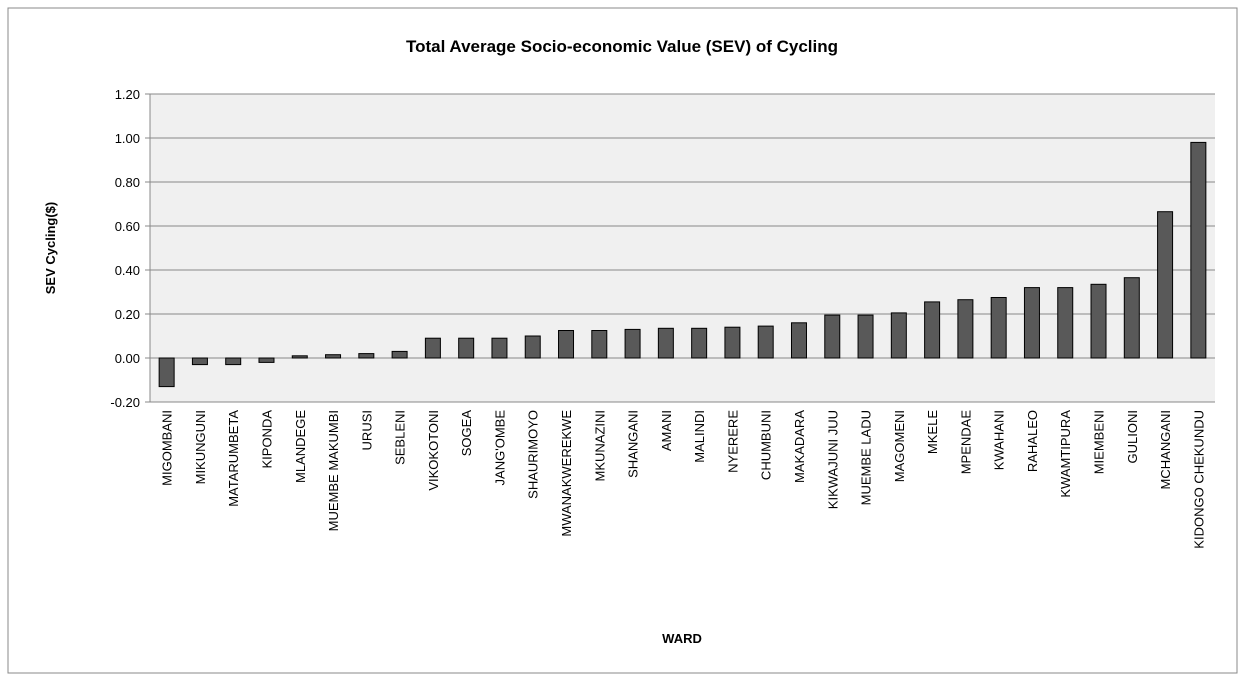  I want to click on x-tick-label: KWAMTIPURA, so click(1065, 454).